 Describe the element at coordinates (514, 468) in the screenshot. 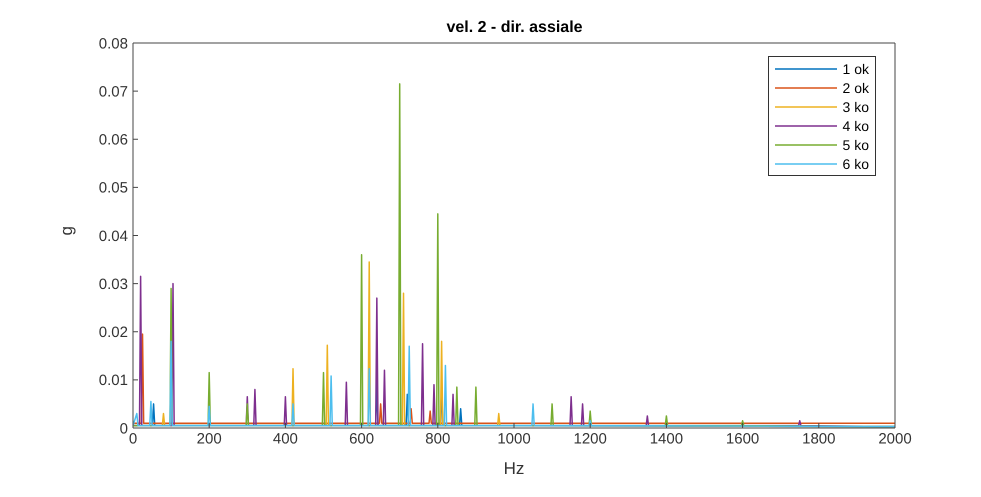

I see `x-axis-title: Hz` at that location.